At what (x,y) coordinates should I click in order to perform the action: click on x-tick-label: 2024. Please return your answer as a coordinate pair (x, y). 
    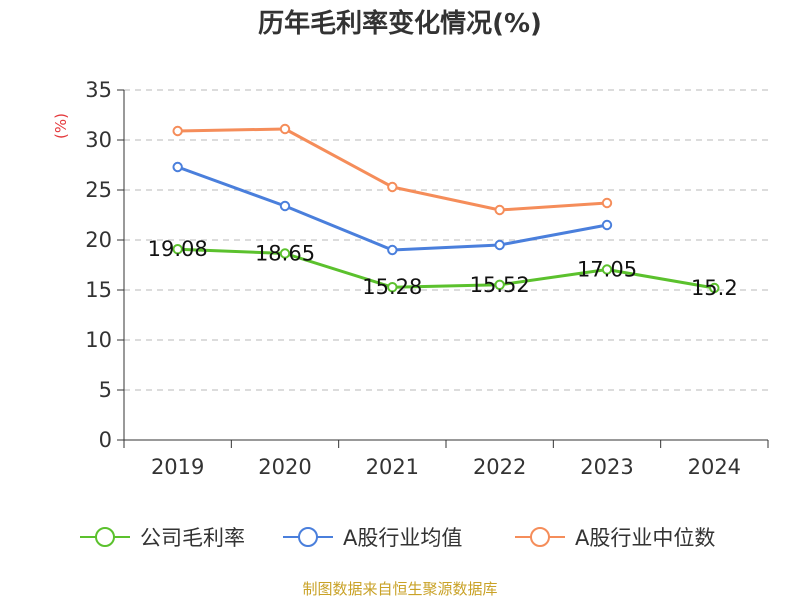
    Looking at the image, I should click on (714, 467).